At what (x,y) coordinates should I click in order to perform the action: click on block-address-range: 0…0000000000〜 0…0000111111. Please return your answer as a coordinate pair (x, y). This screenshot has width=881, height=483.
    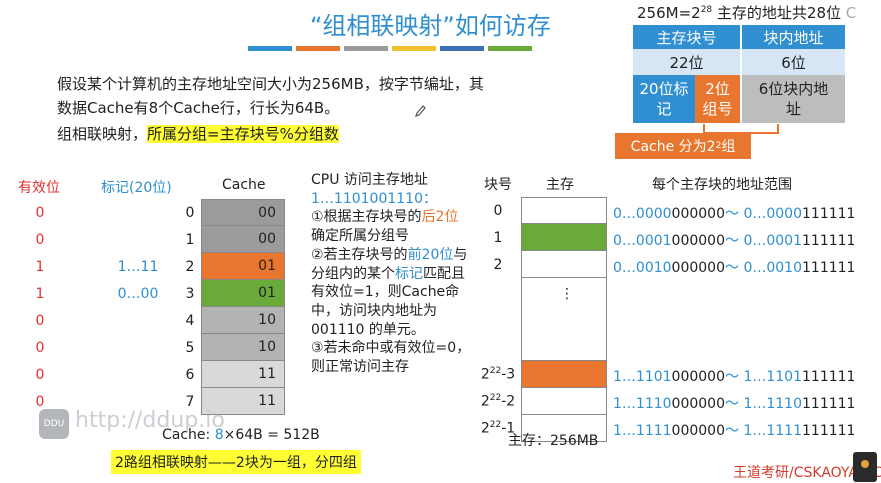
    Looking at the image, I should click on (747, 213).